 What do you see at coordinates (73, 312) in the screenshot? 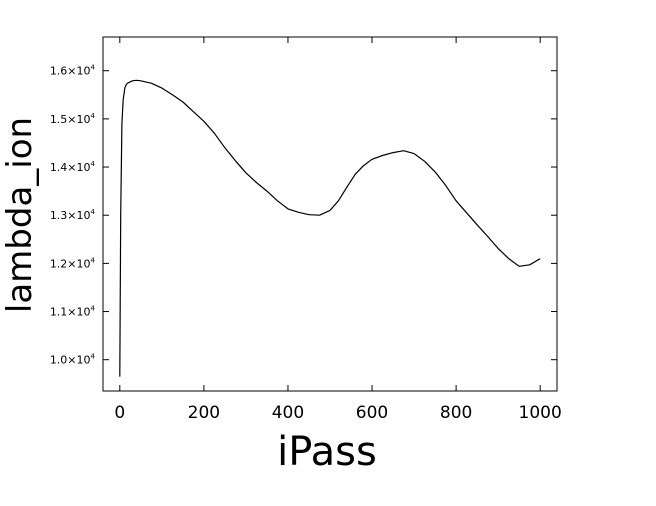
I see `y-tick-label: 1.1×104` at bounding box center [73, 312].